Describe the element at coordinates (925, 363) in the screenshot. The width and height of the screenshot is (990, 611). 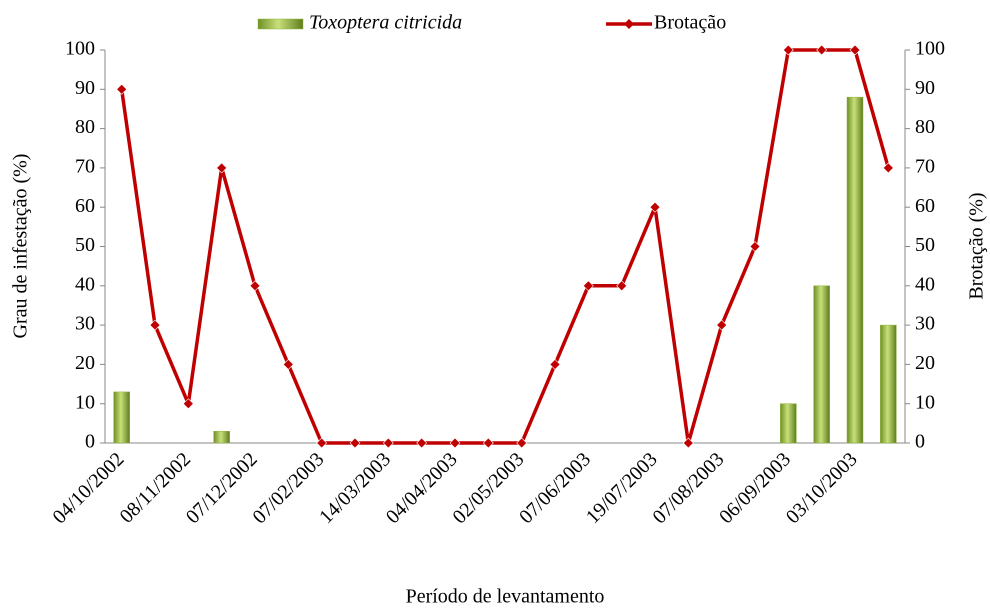
I see `y2-tick-label: 20` at that location.